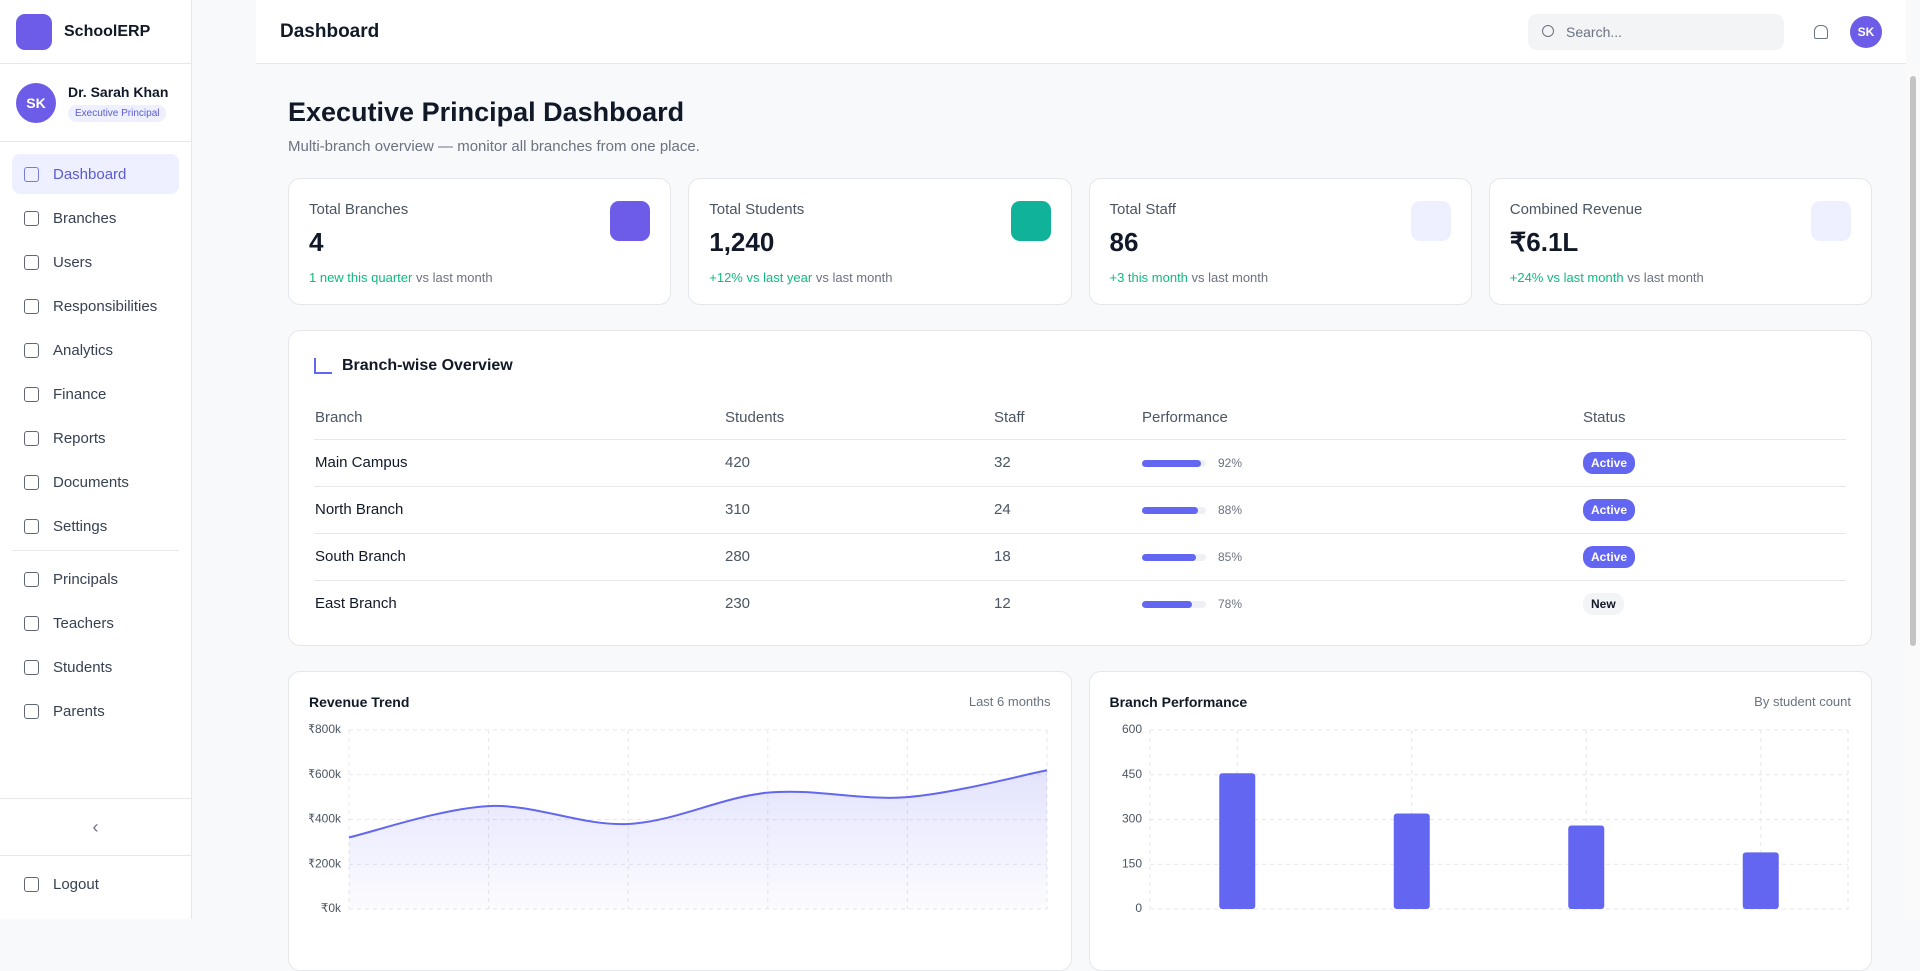 Image resolution: width=1920 pixels, height=971 pixels. What do you see at coordinates (95, 174) in the screenshot?
I see `nav-item: Dashboard` at bounding box center [95, 174].